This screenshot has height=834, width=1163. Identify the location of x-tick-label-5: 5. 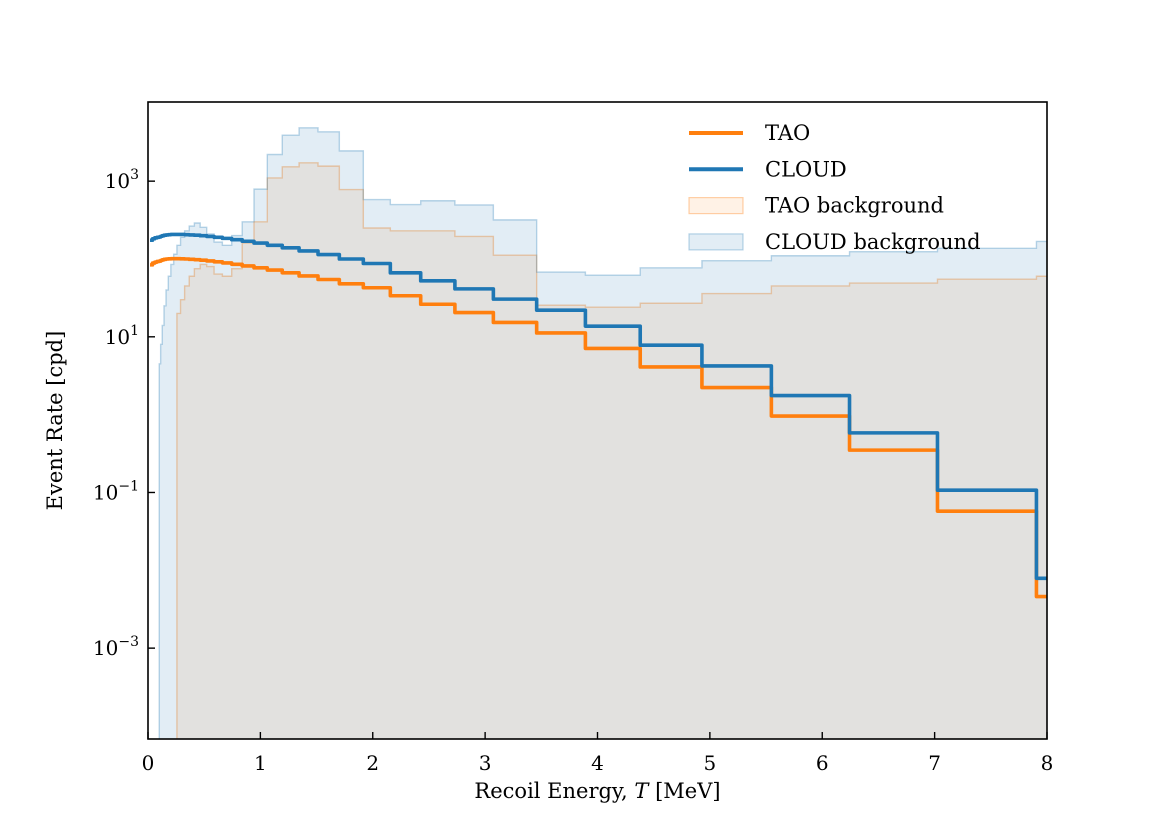
(710, 763).